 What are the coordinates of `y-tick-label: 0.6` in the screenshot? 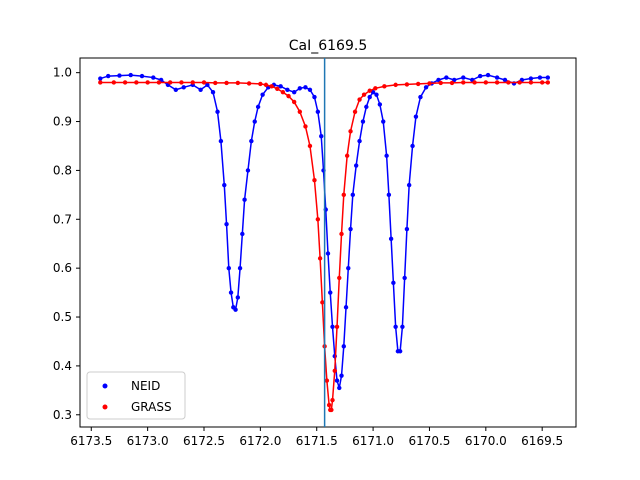 It's located at (62, 268).